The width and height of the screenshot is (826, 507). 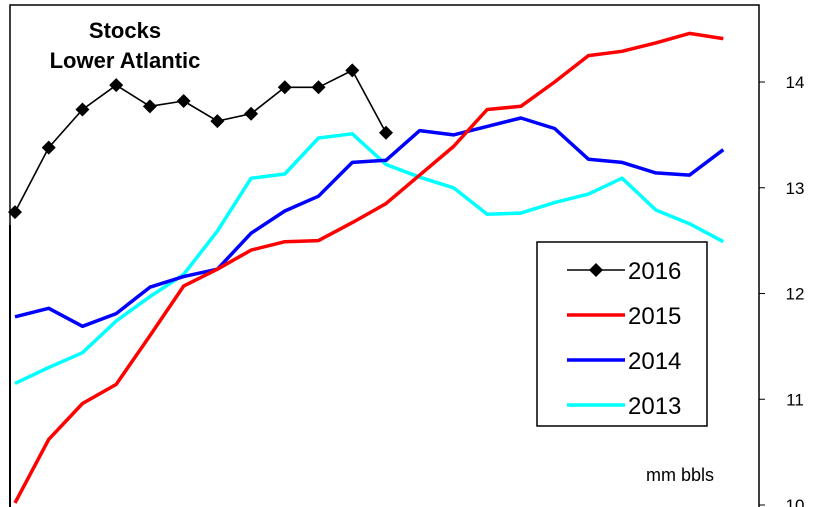 I want to click on legend-marker-2016, so click(x=596, y=270).